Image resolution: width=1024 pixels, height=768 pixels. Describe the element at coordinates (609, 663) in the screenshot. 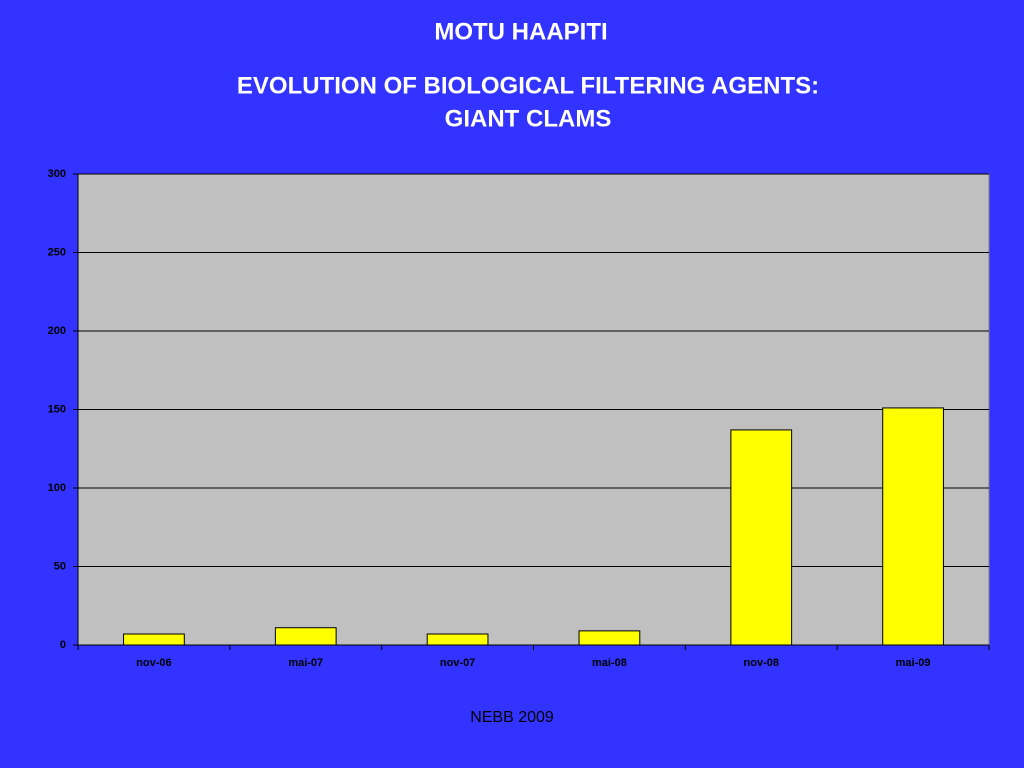

I see `x-tick-label: mai-08` at that location.